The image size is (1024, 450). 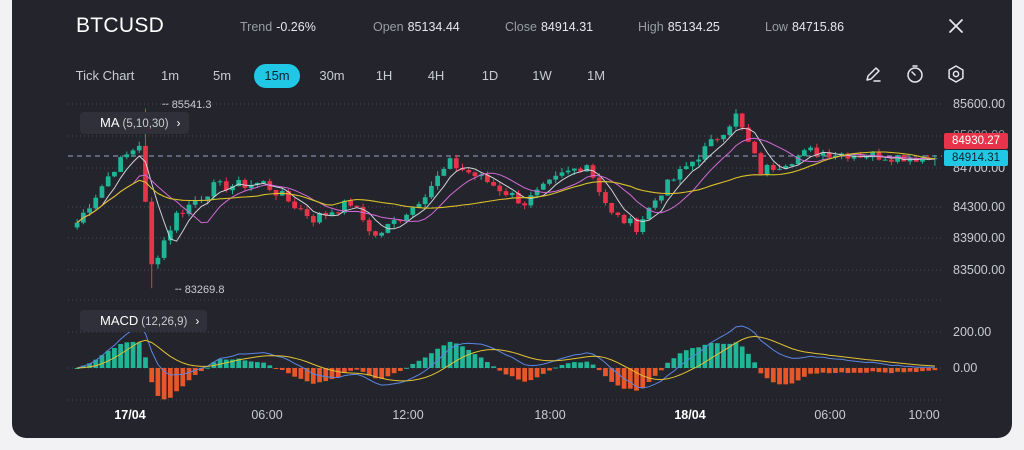 I want to click on price-axis-label: 85600.00, so click(x=979, y=104).